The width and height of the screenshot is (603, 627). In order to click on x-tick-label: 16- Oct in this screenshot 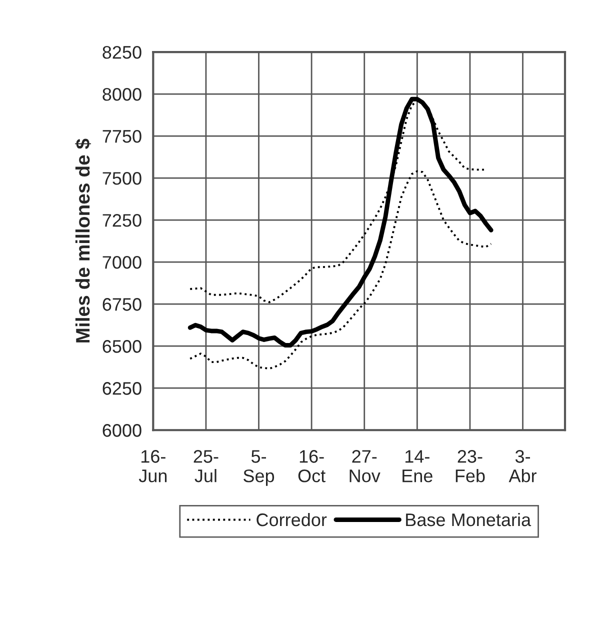, I will do `click(312, 466)`.